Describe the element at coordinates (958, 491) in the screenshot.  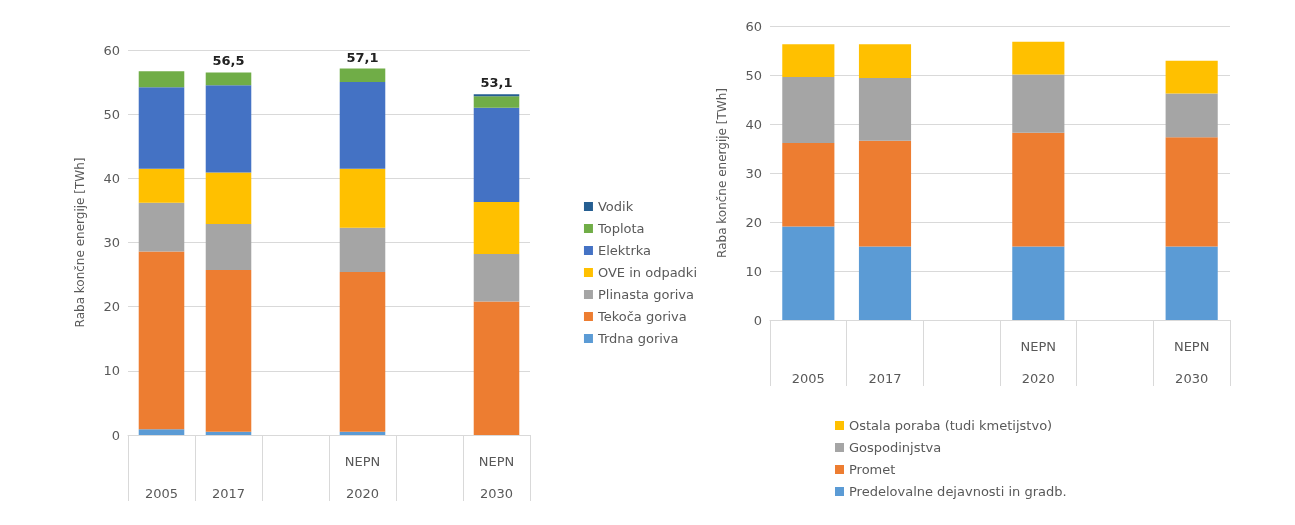
I see `legend-label: Predelovalne dejavnosti in gradb.` at that location.